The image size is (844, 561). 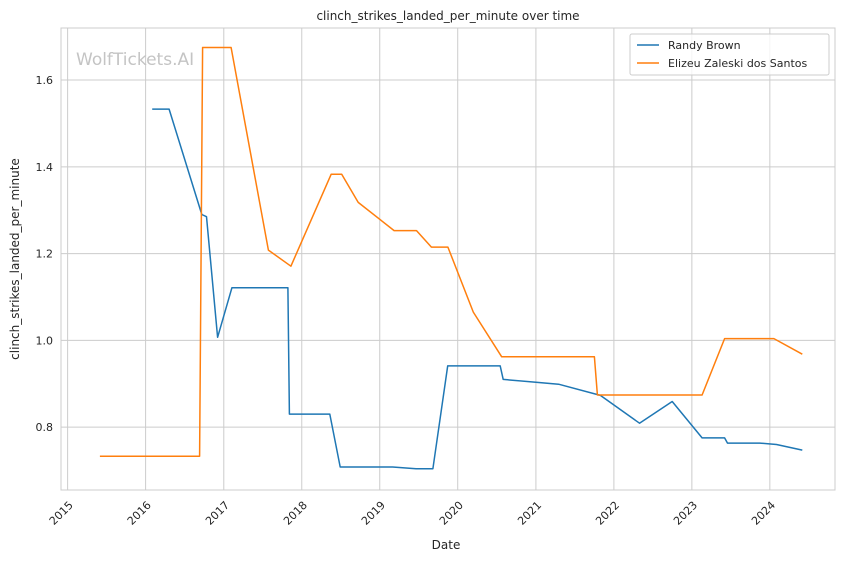 I want to click on y-axis-label: clinch_strikes_landed_per_minute, so click(x=15, y=259).